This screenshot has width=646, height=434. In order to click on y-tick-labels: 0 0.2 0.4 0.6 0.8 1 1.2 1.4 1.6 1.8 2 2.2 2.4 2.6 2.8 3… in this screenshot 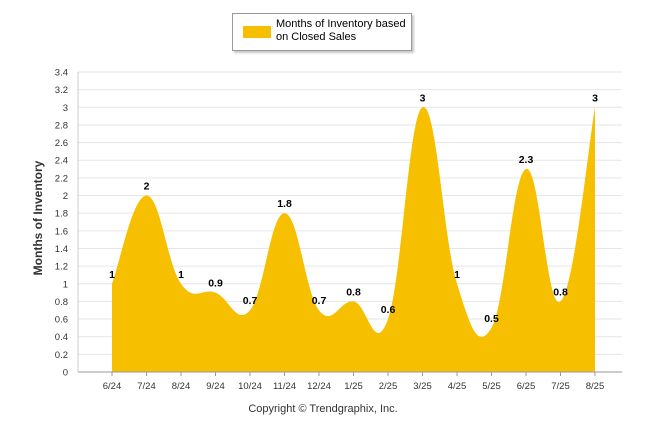, I will do `click(61, 223)`.